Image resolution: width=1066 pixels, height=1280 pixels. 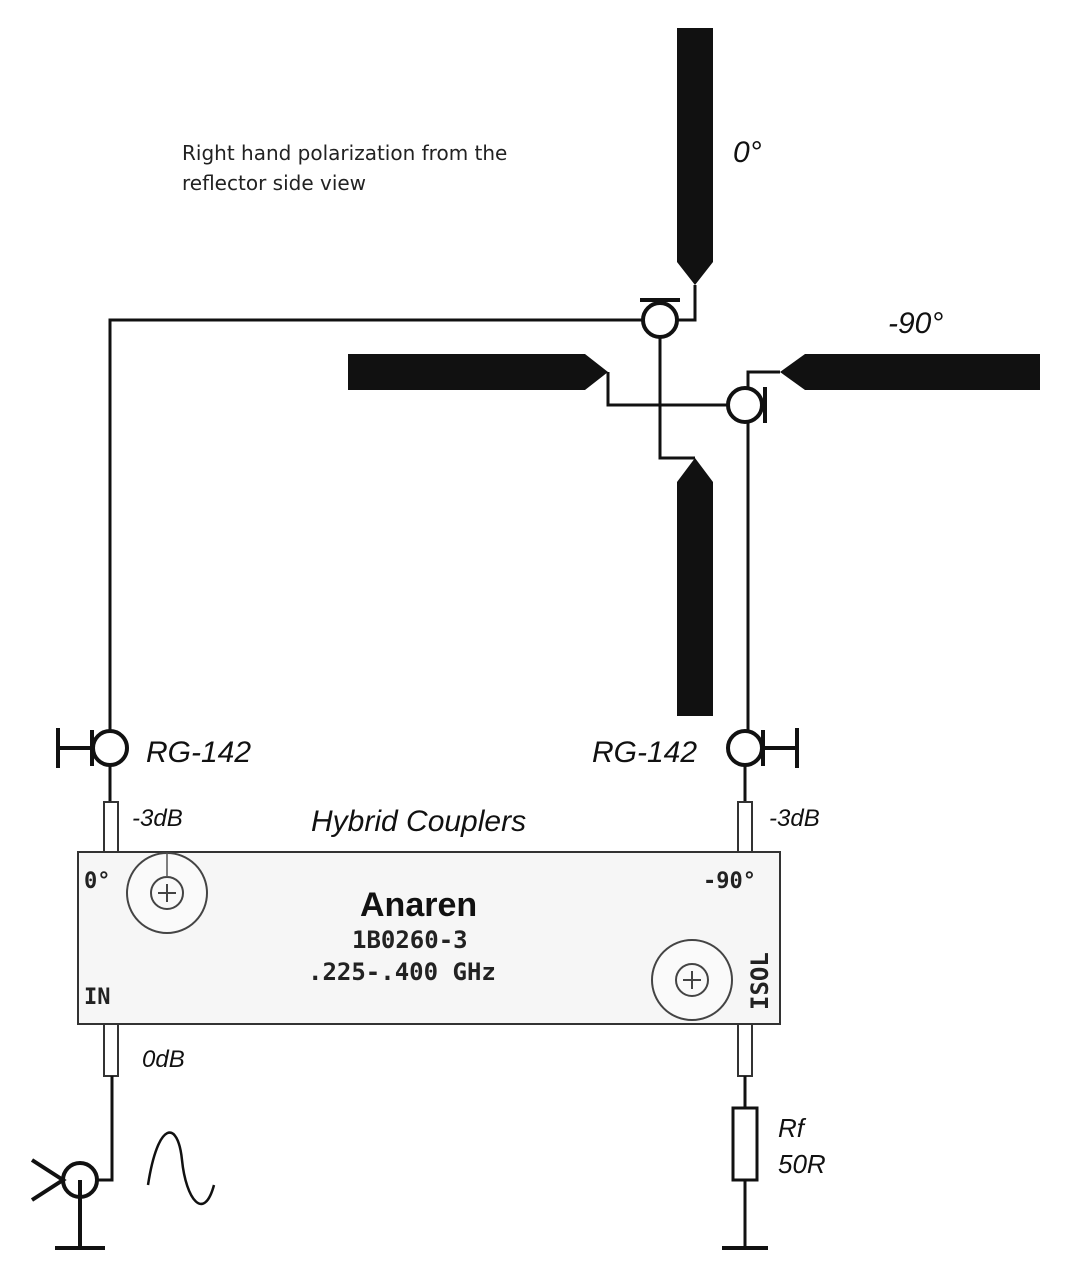 What do you see at coordinates (111, 827) in the screenshot?
I see `coupler-pin-0deg` at bounding box center [111, 827].